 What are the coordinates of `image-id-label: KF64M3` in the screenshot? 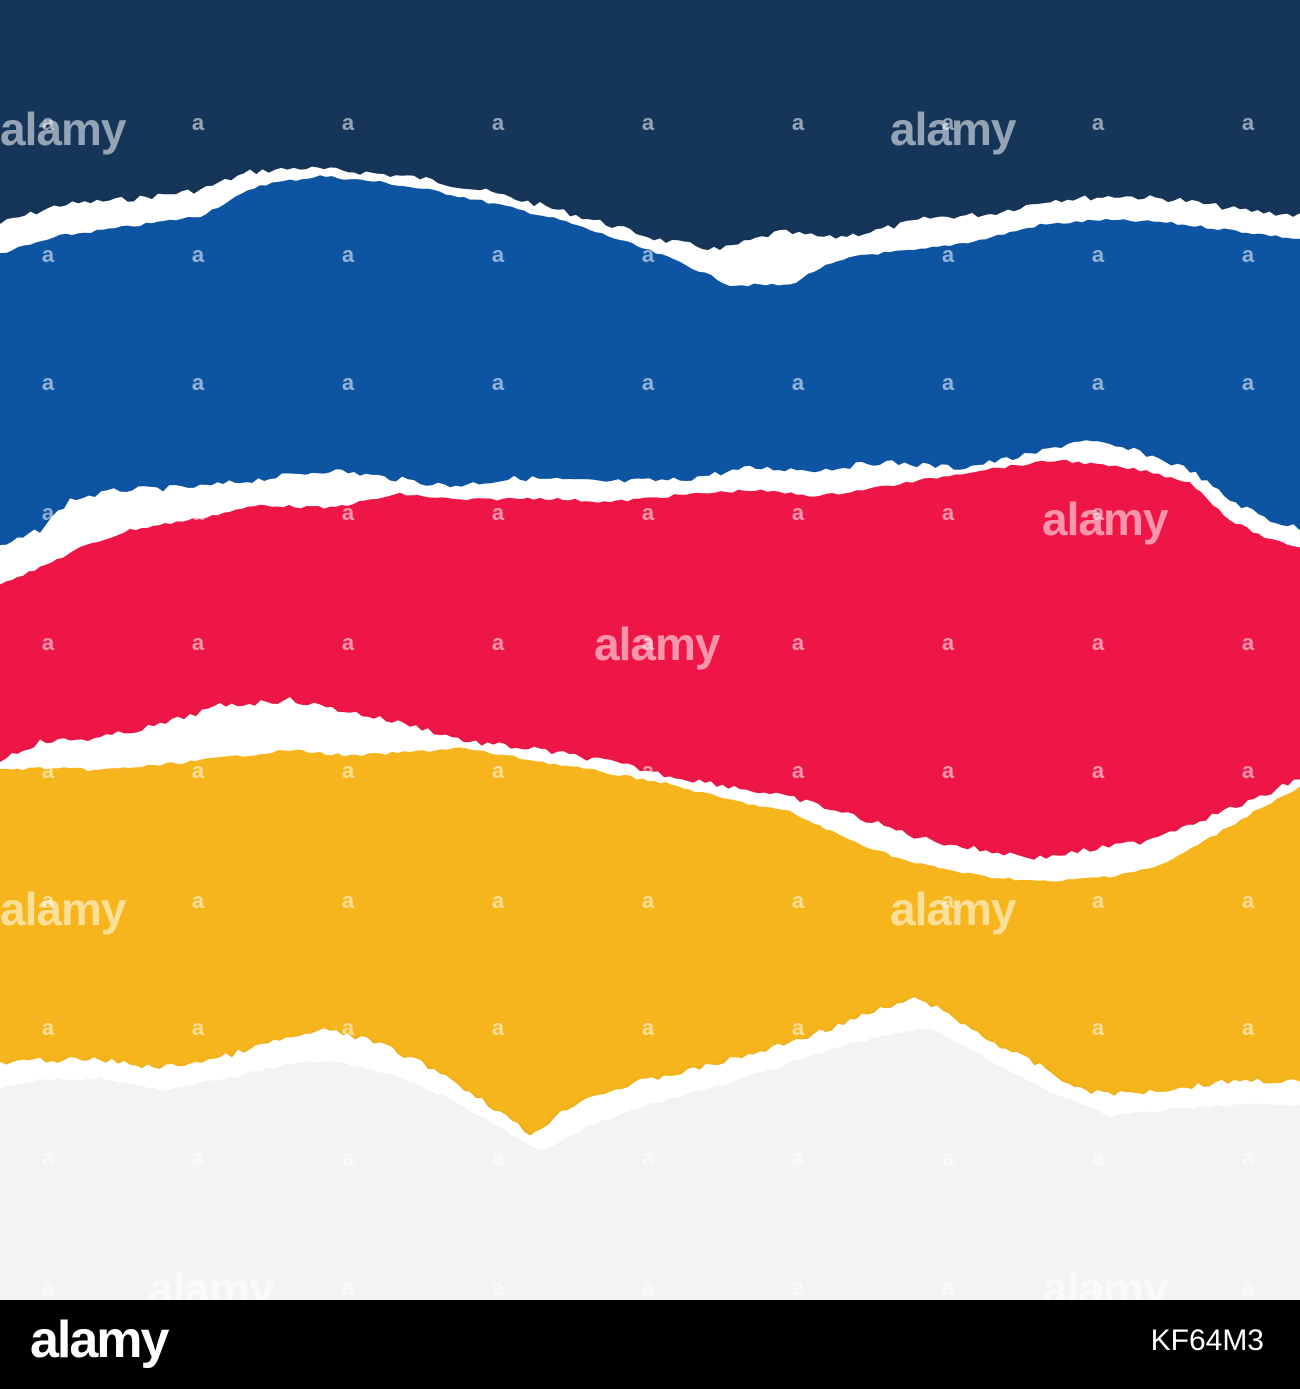 It's located at (1207, 1340).